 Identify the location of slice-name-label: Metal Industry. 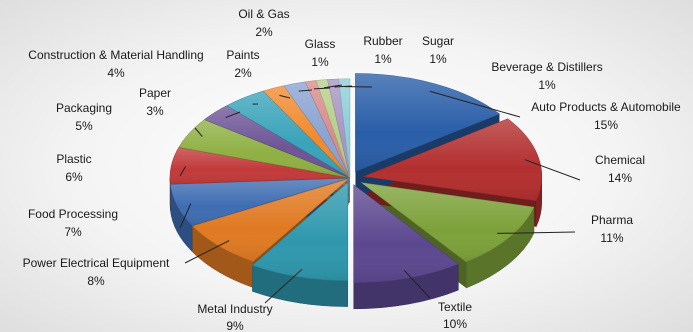
(234, 309).